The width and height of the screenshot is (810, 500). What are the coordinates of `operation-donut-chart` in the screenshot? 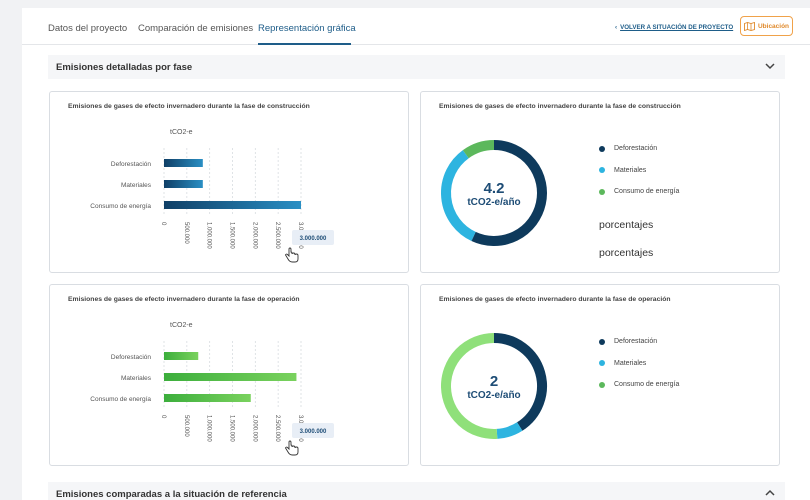 It's located at (494, 386).